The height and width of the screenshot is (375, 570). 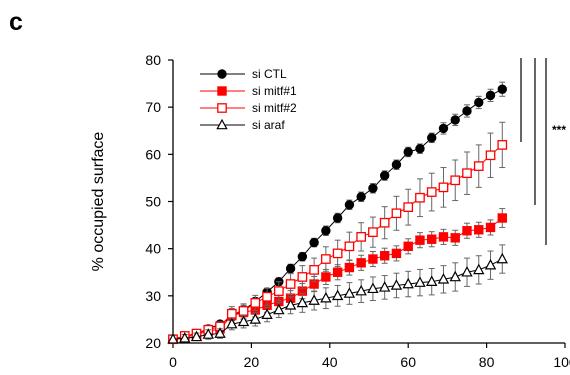 What do you see at coordinates (248, 99) in the screenshot?
I see `chart-legend: si CTL si mitf#1 si mitf#2 si araf` at bounding box center [248, 99].